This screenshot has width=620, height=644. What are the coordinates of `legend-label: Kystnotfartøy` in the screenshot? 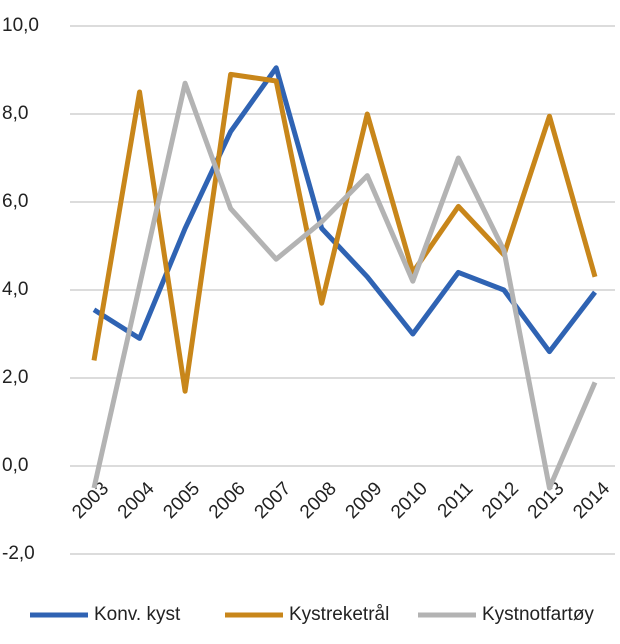 It's located at (538, 614).